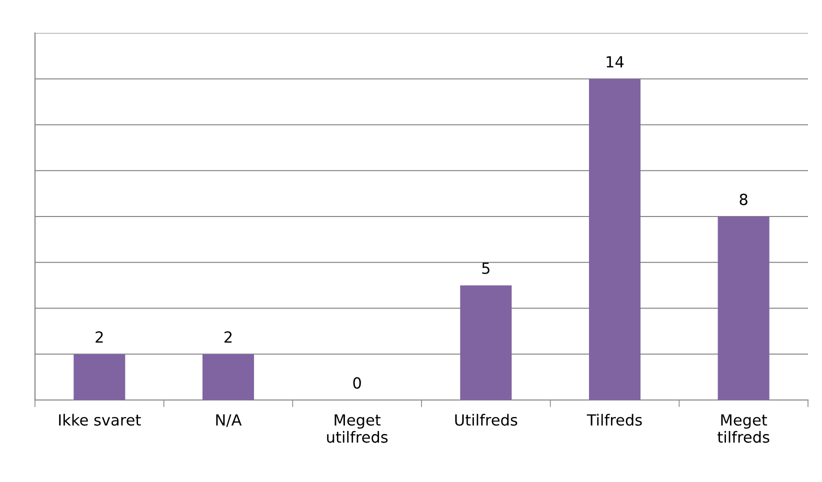 This screenshot has width=822, height=482. Describe the element at coordinates (486, 420) in the screenshot. I see `x-tick-label: Utilfreds` at that location.